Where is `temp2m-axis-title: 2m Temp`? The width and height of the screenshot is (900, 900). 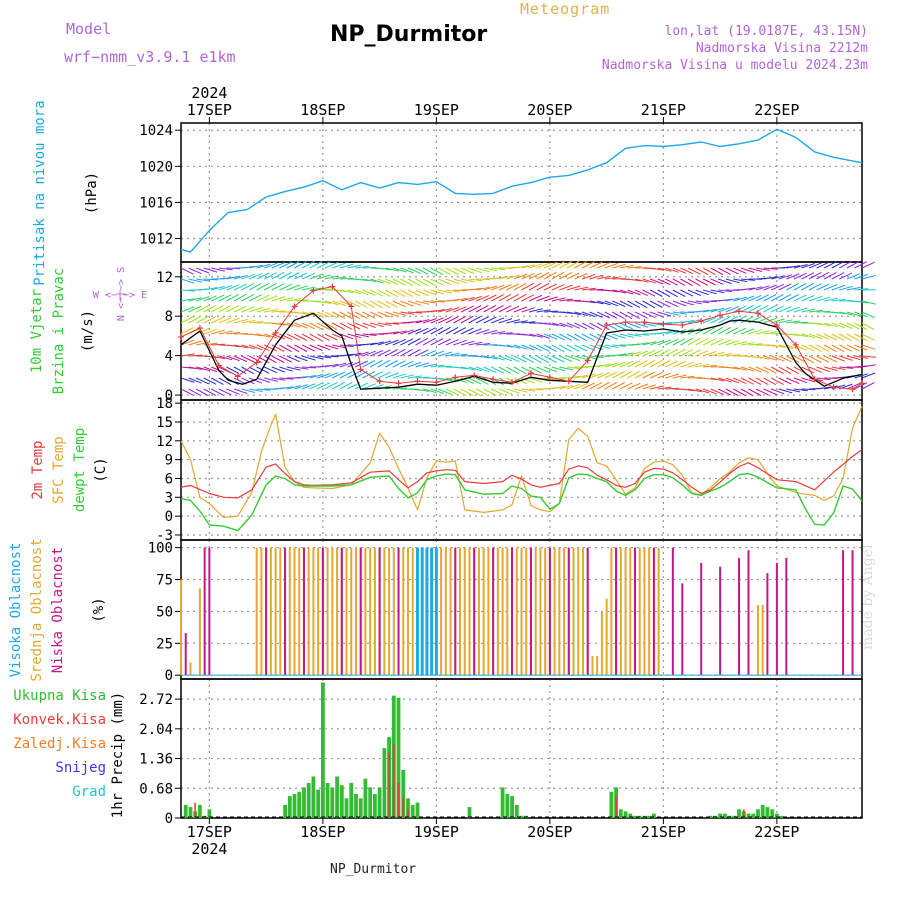 temp2m-axis-title: 2m Temp is located at coordinates (38, 469).